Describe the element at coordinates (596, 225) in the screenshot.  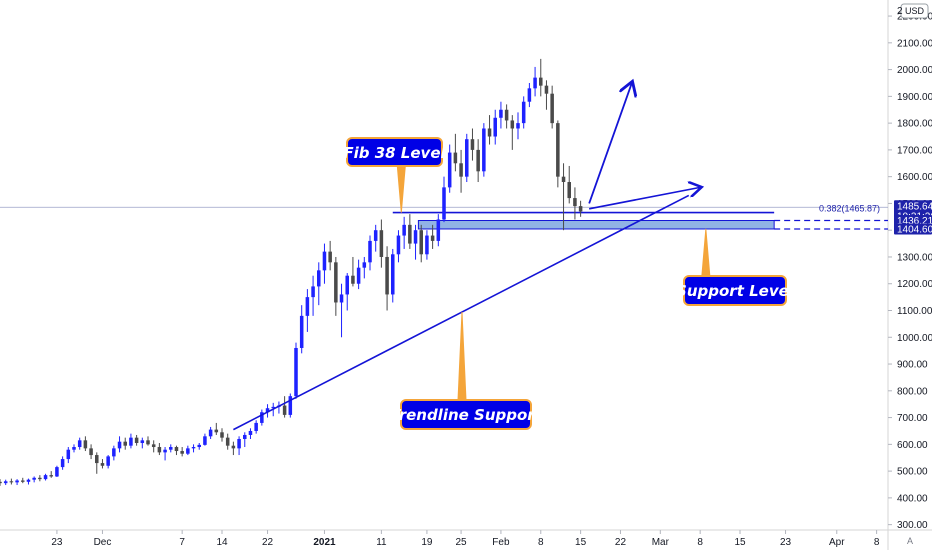
I see `support-zone` at that location.